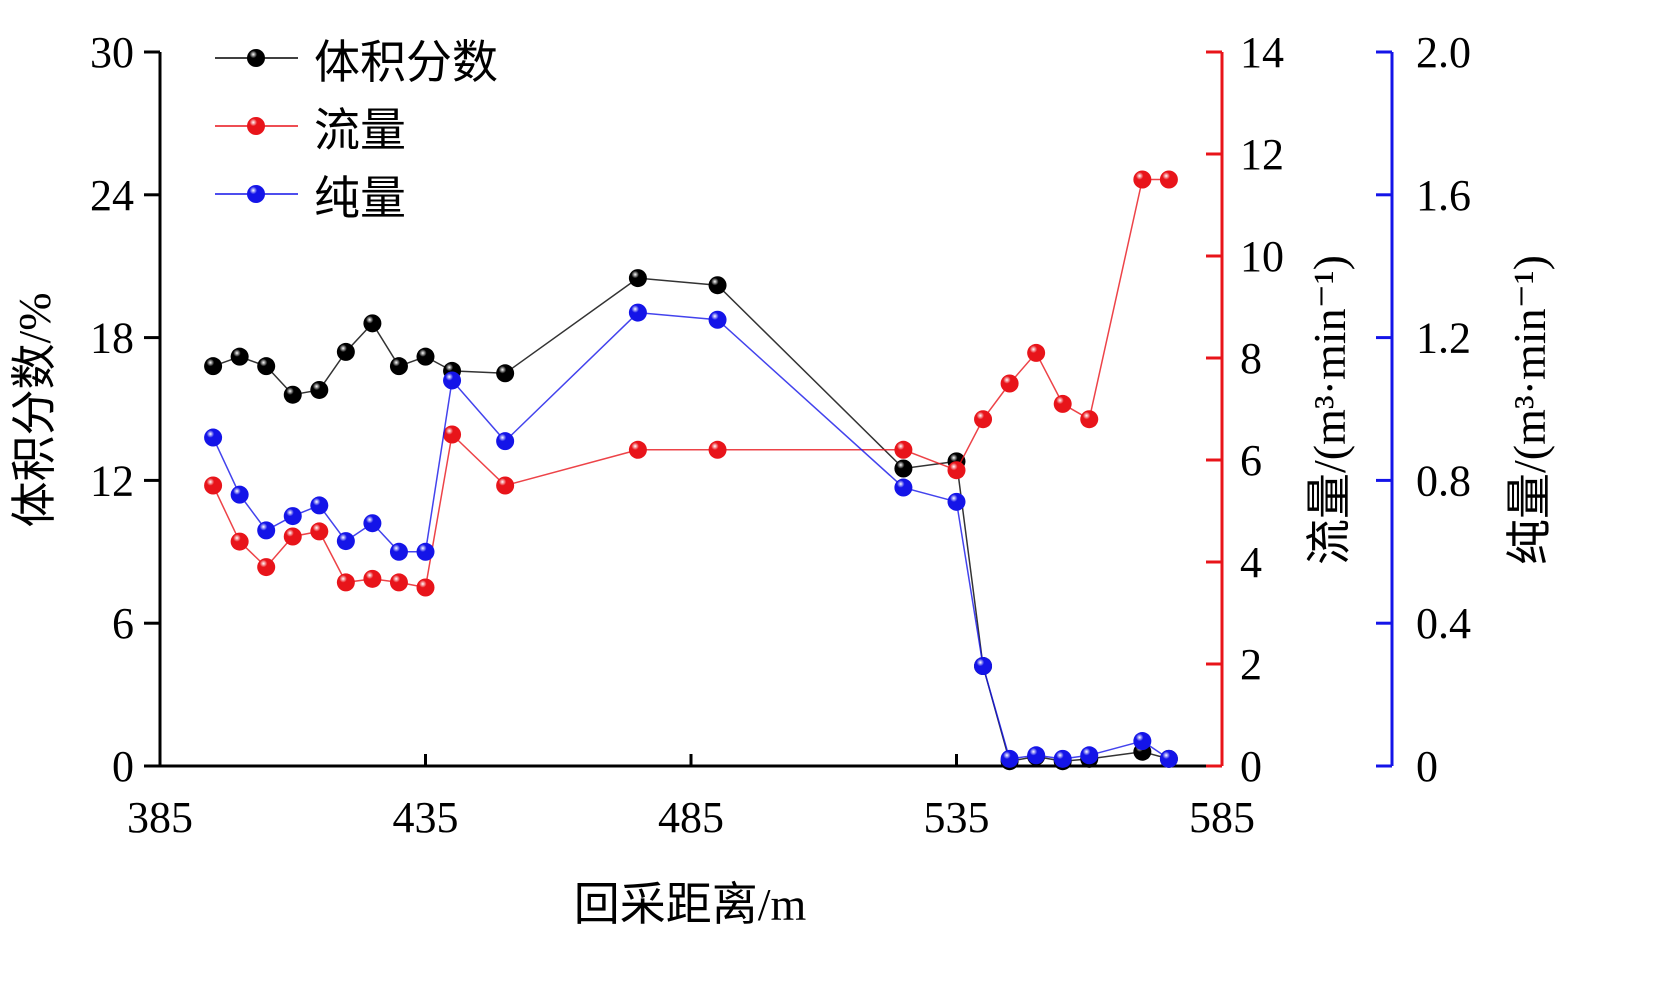  What do you see at coordinates (406, 62) in the screenshot?
I see `legend-label: 体积分数` at bounding box center [406, 62].